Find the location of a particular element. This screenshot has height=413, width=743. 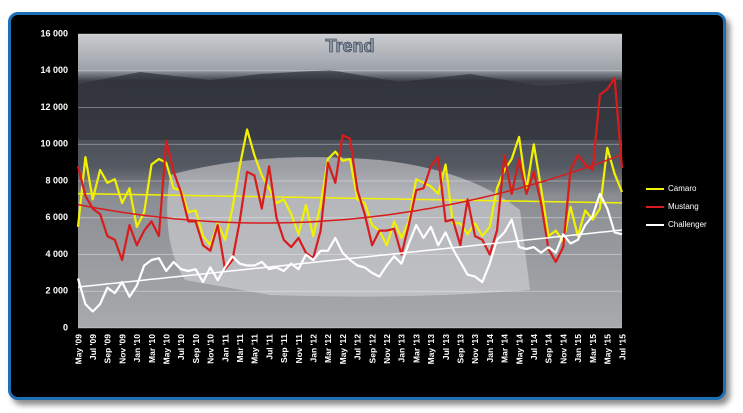

x-tick-label: May '11 is located at coordinates (255, 349).